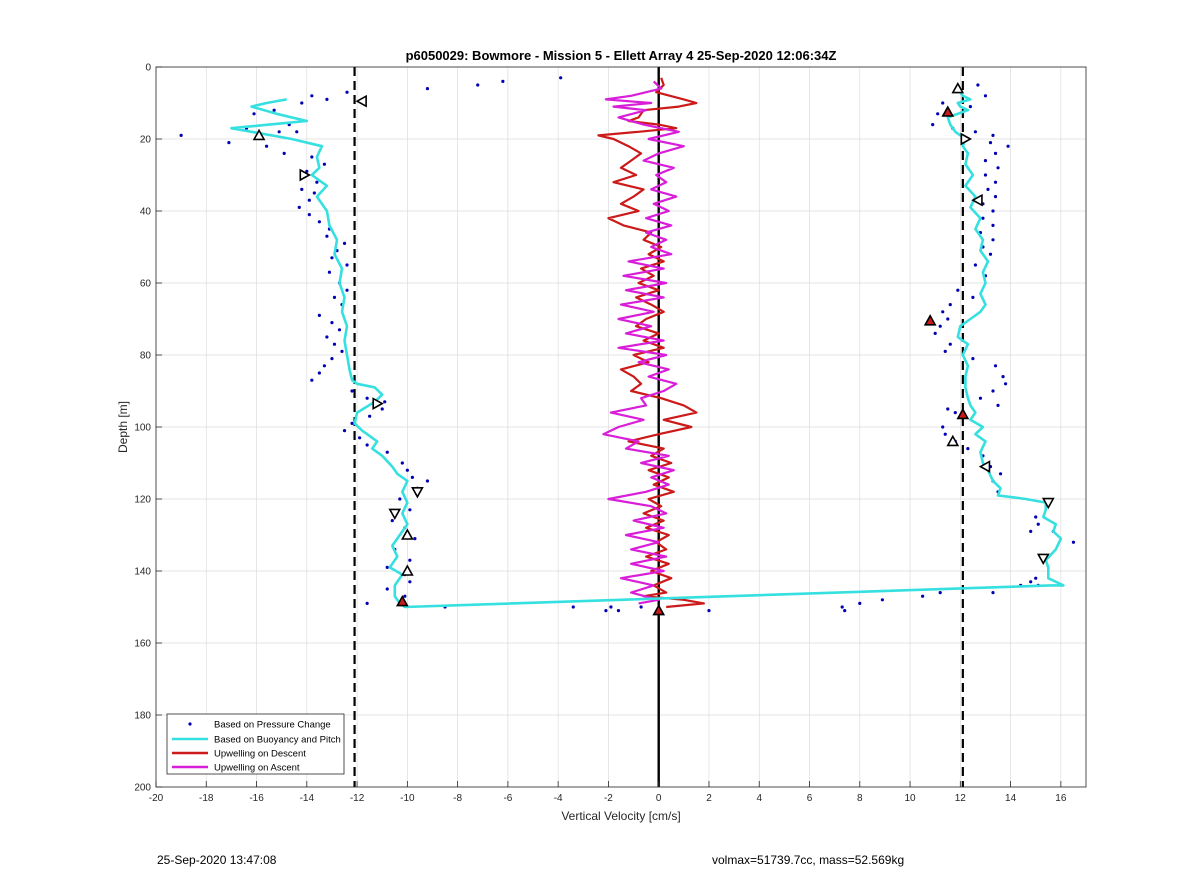 The width and height of the screenshot is (1200, 885). I want to click on x-tick-label: 14, so click(1011, 798).